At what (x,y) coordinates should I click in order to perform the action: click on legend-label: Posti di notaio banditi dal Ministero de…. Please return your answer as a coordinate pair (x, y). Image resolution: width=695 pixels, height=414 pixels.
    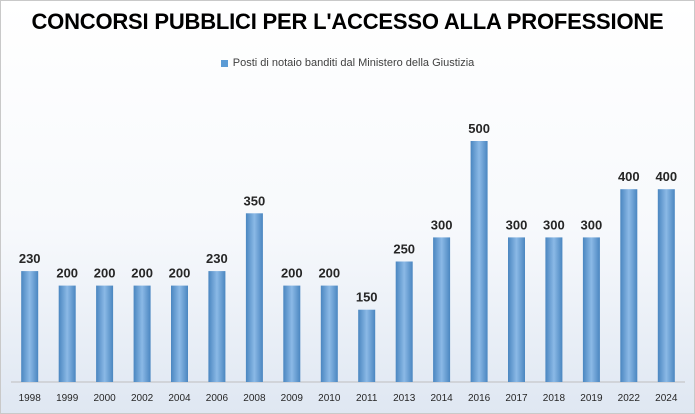
    Looking at the image, I should click on (353, 63).